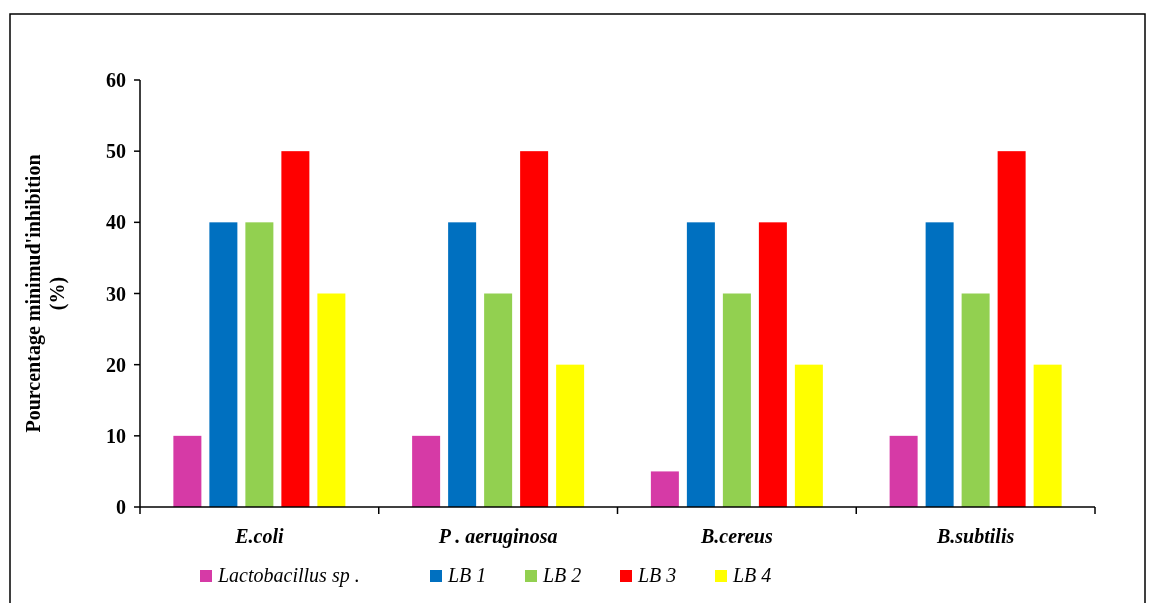 This screenshot has height=603, width=1151. What do you see at coordinates (752, 575) in the screenshot?
I see `legend-label: LB 4` at bounding box center [752, 575].